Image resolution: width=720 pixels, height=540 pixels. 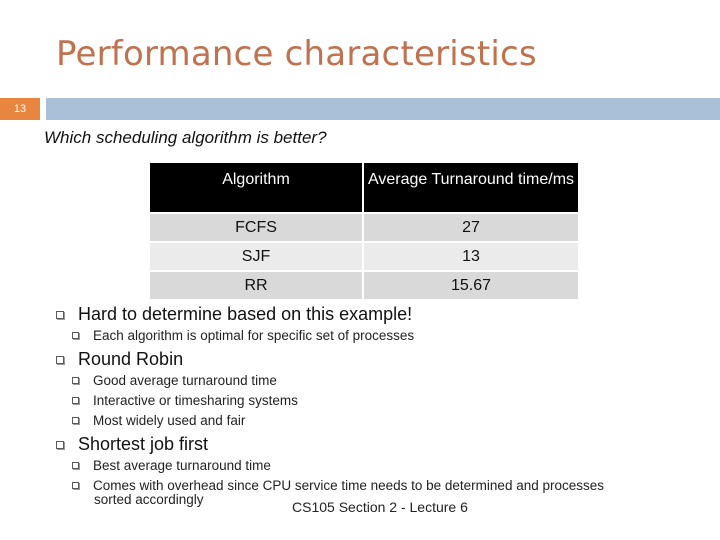 What do you see at coordinates (20, 109) in the screenshot?
I see `slide-number-badge: 13` at bounding box center [20, 109].